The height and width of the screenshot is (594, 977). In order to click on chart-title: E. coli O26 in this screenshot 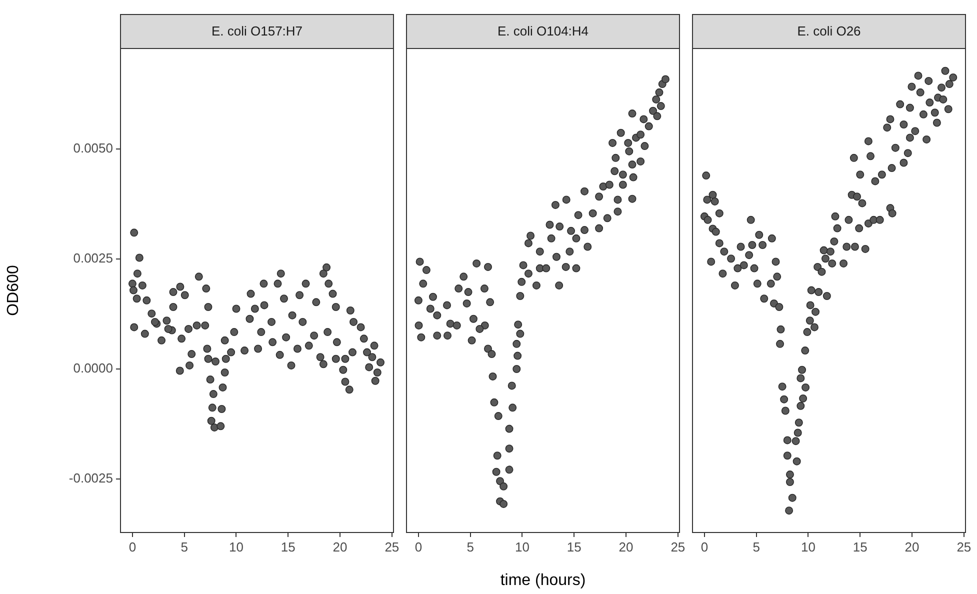, I will do `click(829, 31)`.